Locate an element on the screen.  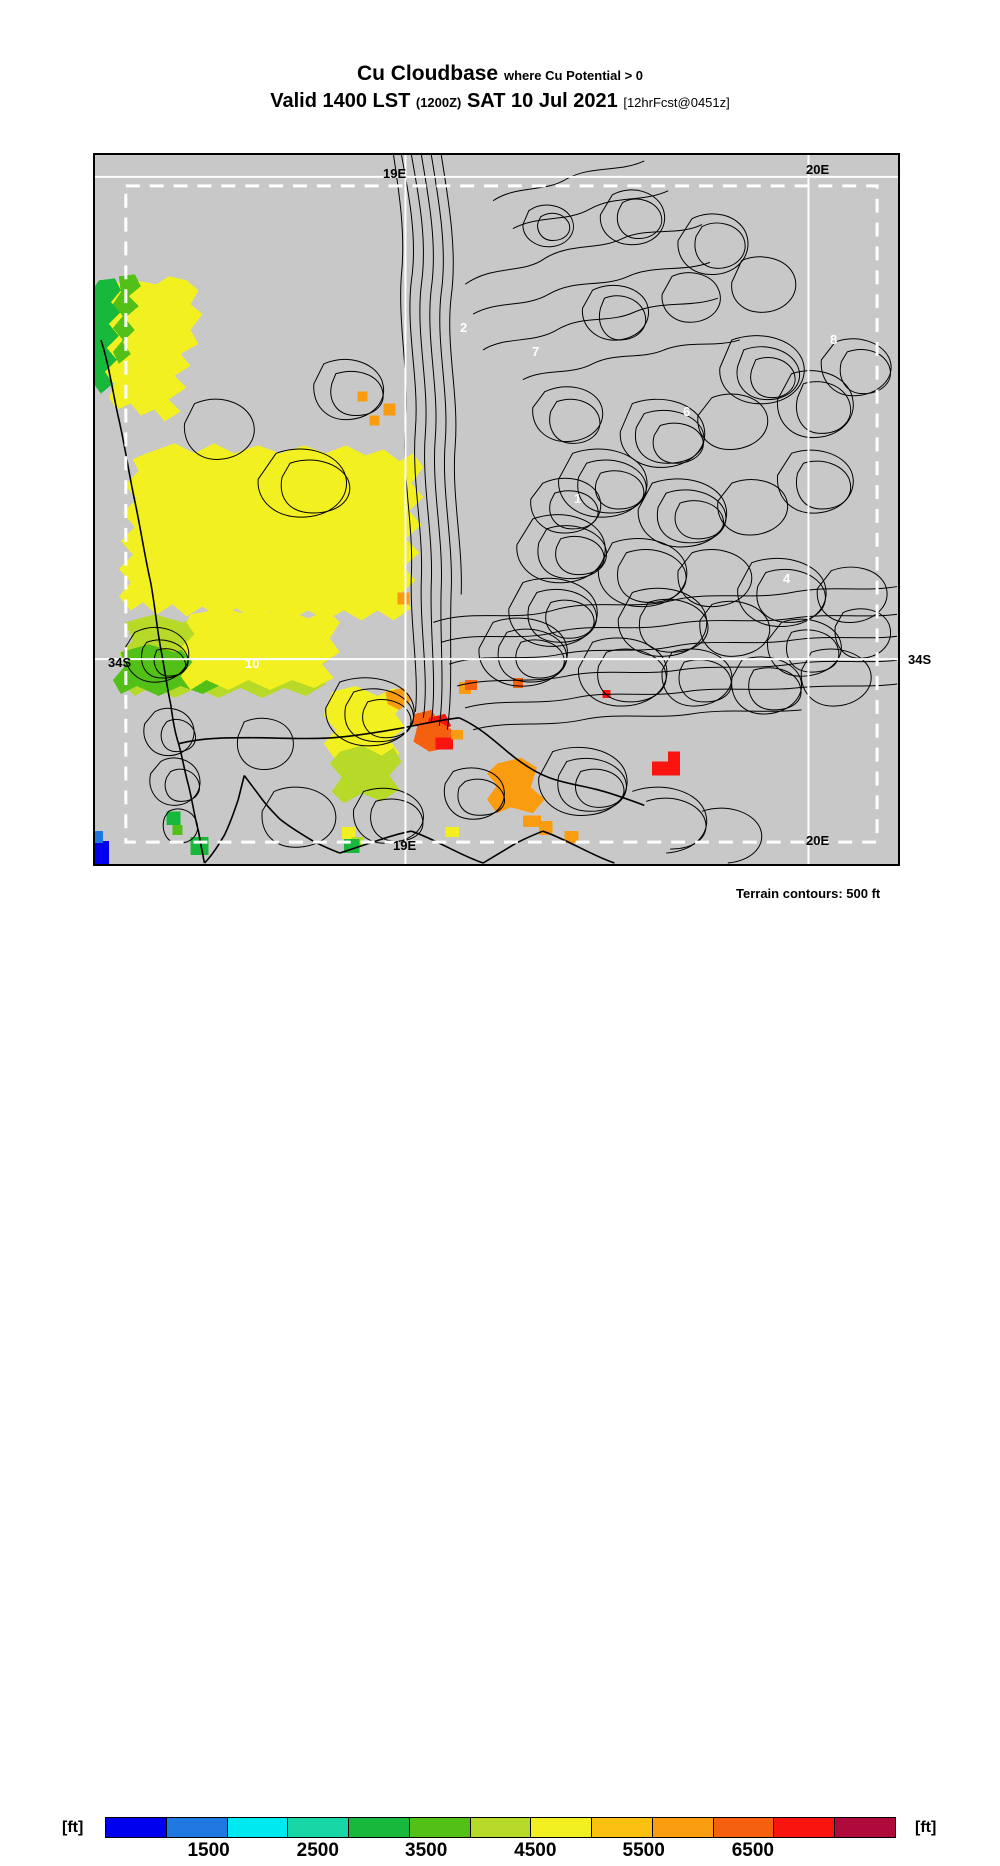
axis-label-lon-top-left: 19E is located at coordinates (395, 173).